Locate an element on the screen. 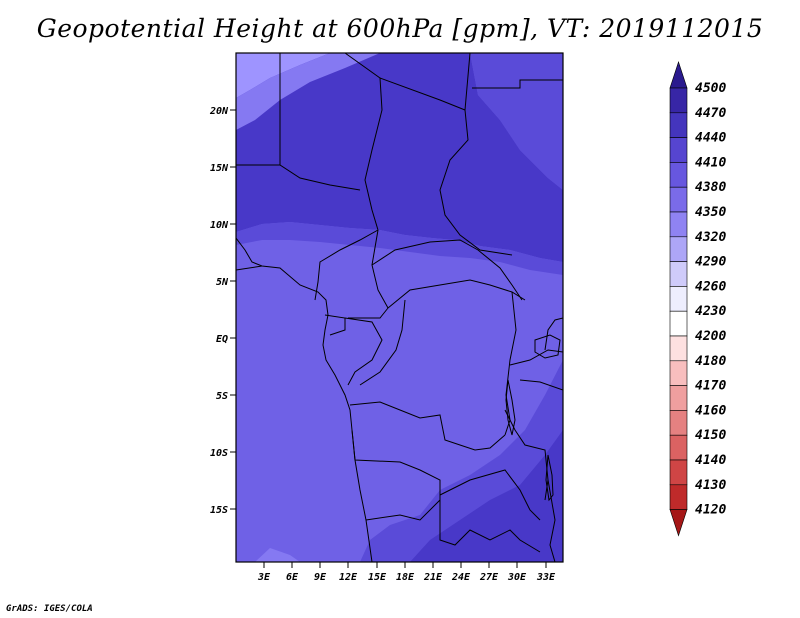 The image size is (800, 618). colorbar-label: 4320 is located at coordinates (710, 237).